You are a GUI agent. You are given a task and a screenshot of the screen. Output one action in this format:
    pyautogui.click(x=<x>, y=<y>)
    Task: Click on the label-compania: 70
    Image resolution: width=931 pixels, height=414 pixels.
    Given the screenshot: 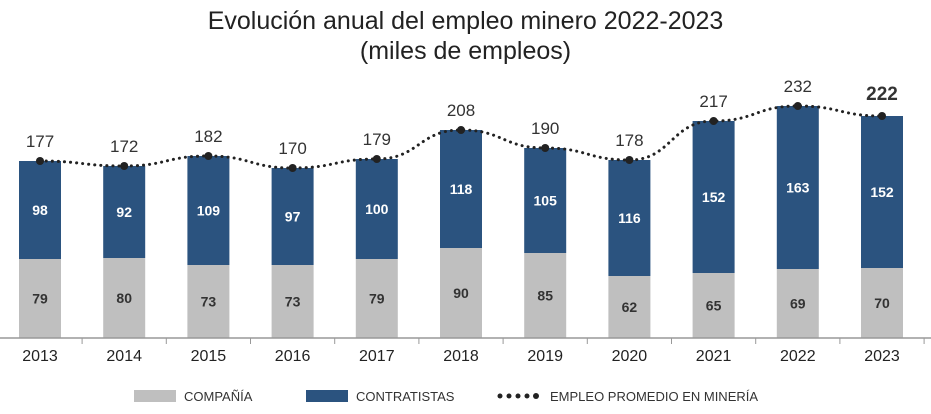 What is the action you would take?
    pyautogui.click(x=882, y=303)
    